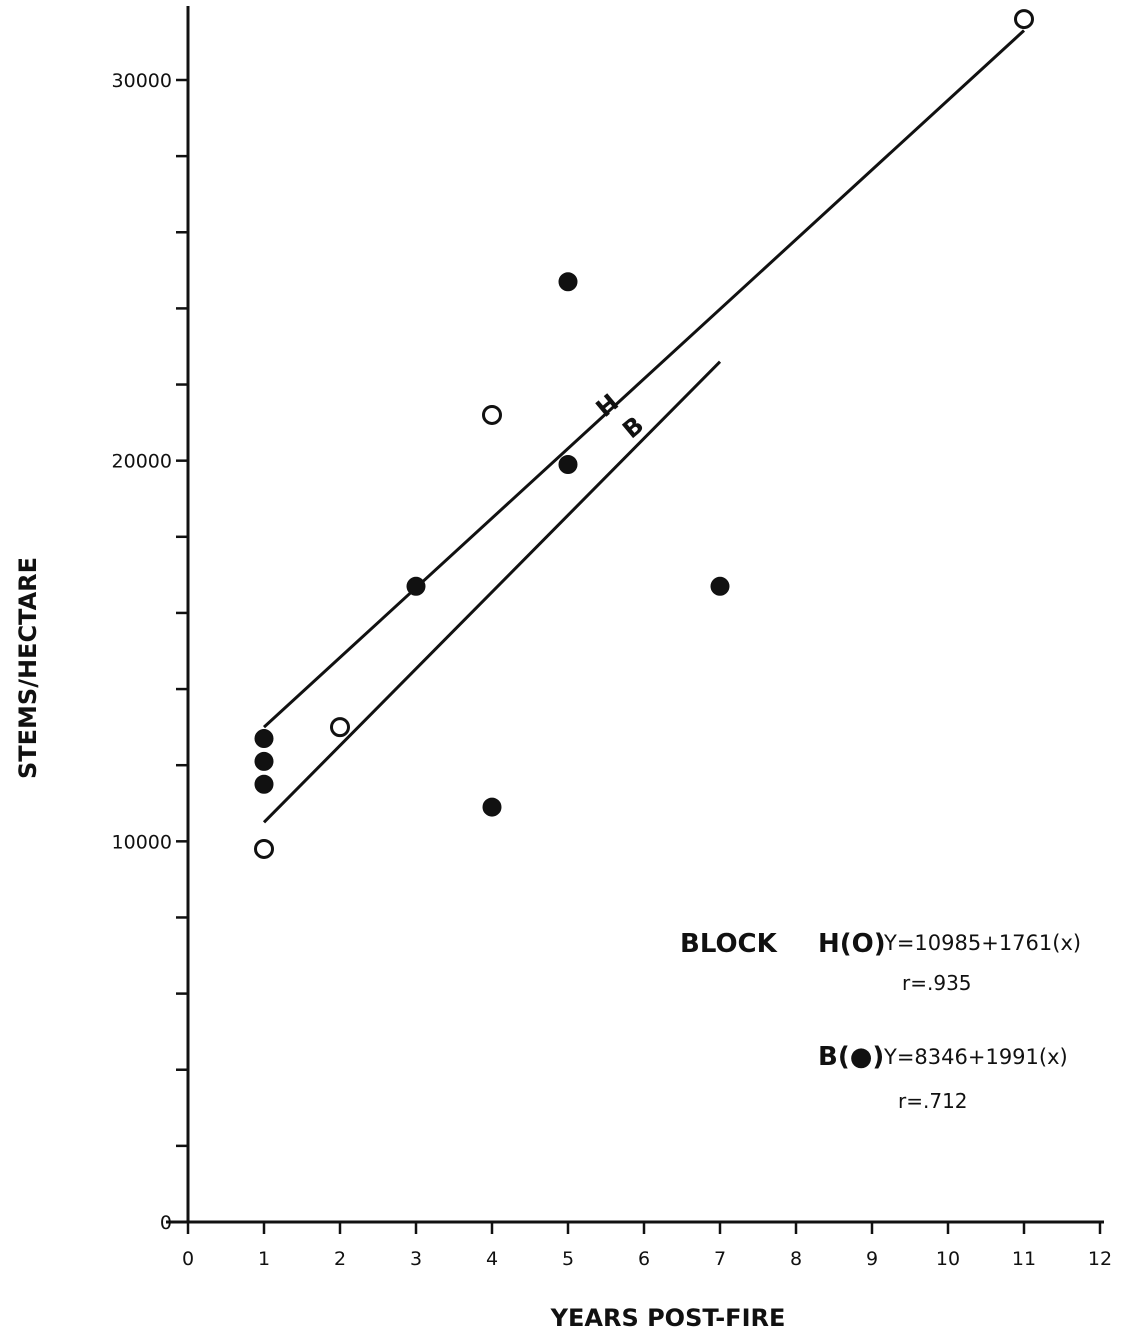 Image resolution: width=1134 pixels, height=1337 pixels. Describe the element at coordinates (607, 405) in the screenshot. I see `fit-line-label-h: H` at that location.